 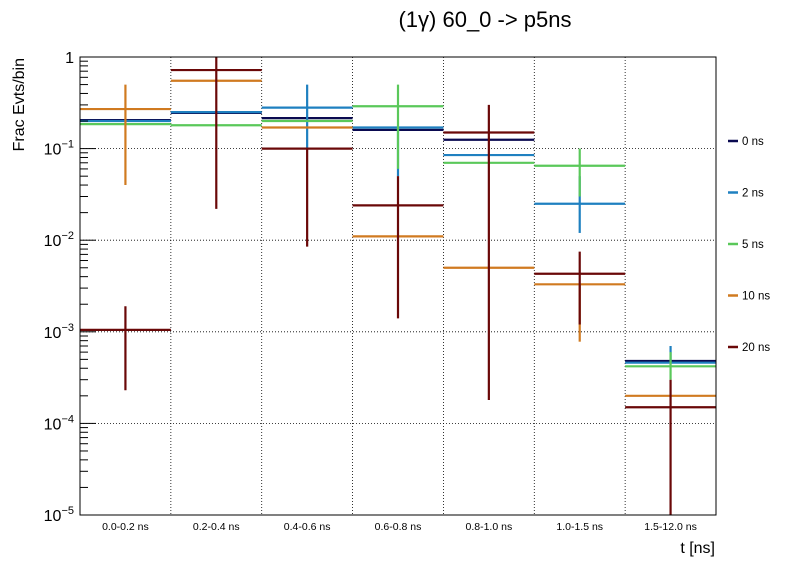 What do you see at coordinates (59, 515) in the screenshot?
I see `y-tick-label: 10⁻⁵` at bounding box center [59, 515].